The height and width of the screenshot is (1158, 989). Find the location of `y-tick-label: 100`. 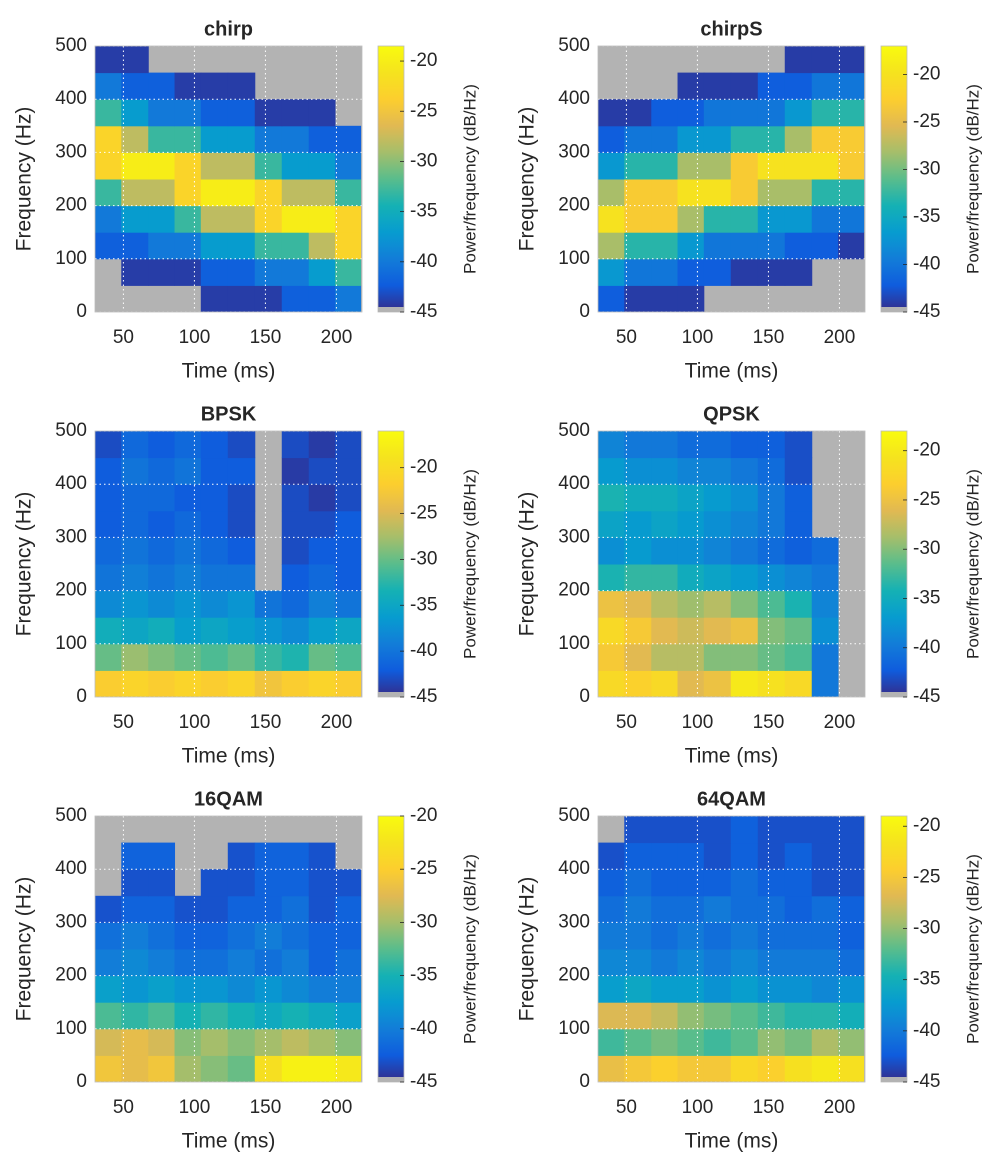

y-tick-label: 100 is located at coordinates (574, 258).